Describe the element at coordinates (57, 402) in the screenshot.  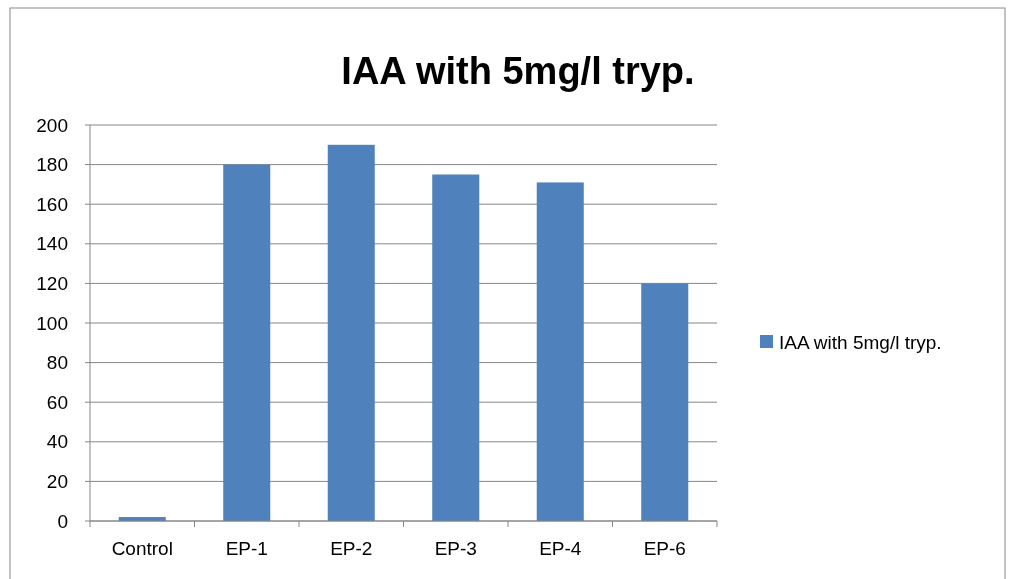
I see `y-tick-label: 60` at that location.